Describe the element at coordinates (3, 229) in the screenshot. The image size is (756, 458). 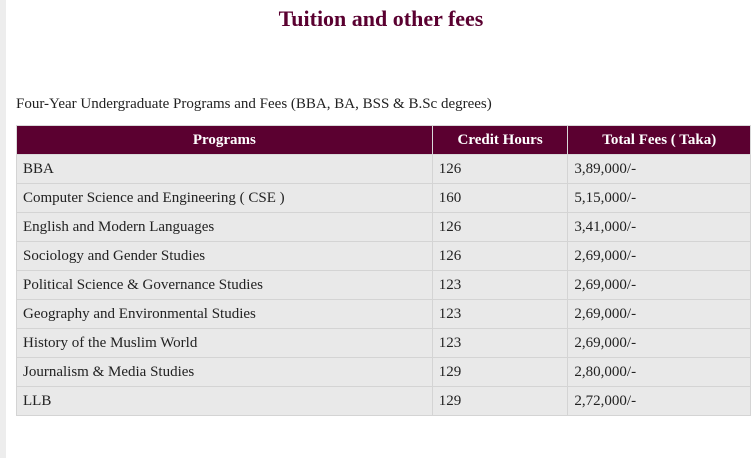
I see `left-scroll-edge` at that location.